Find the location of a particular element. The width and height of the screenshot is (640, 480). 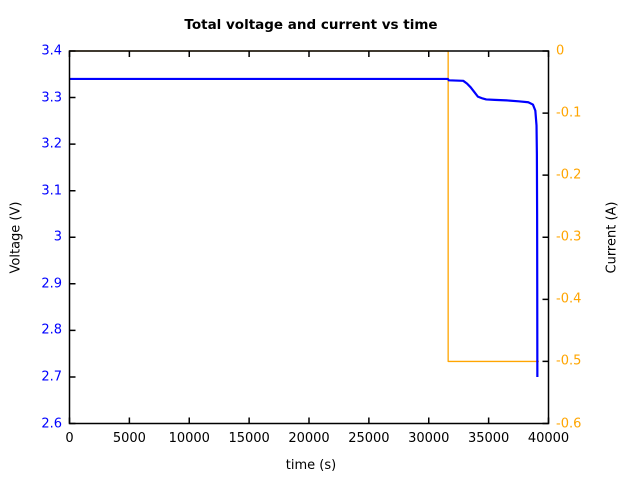

x-tick-label: 30000 is located at coordinates (429, 438).